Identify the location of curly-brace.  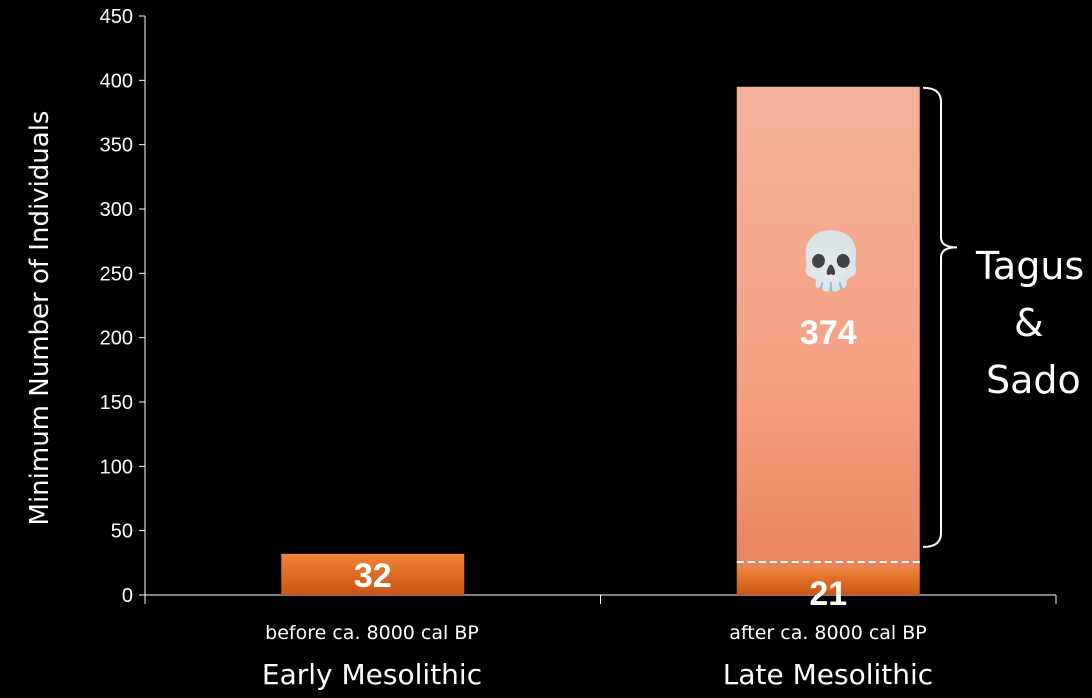
(940, 317).